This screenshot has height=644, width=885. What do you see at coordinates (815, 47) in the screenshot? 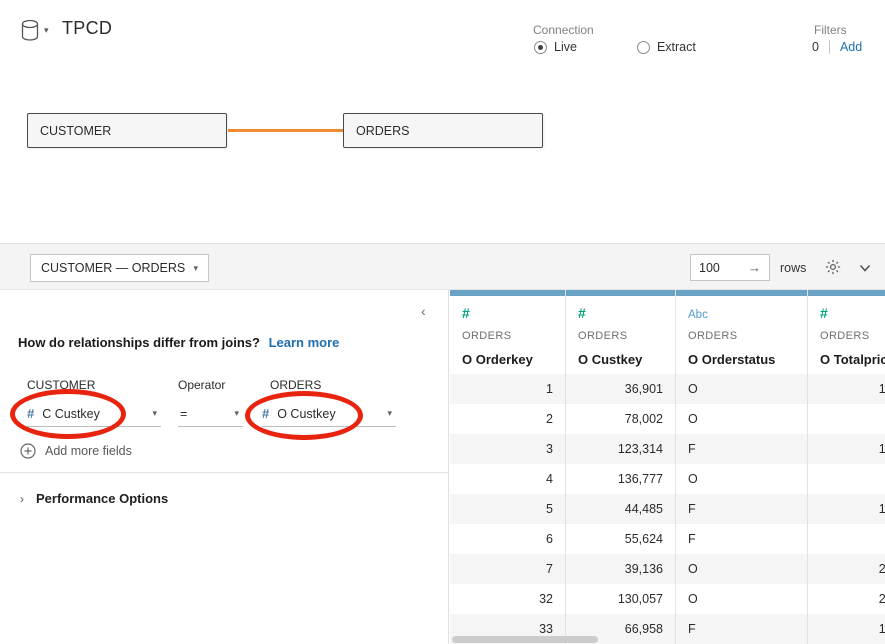
I see `filters-count: 0` at bounding box center [815, 47].